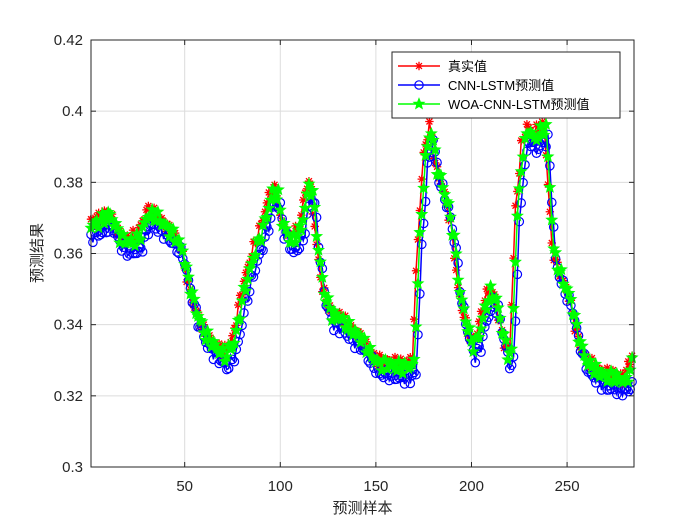  Describe the element at coordinates (184, 486) in the screenshot. I see `x-tick-label: 50` at that location.